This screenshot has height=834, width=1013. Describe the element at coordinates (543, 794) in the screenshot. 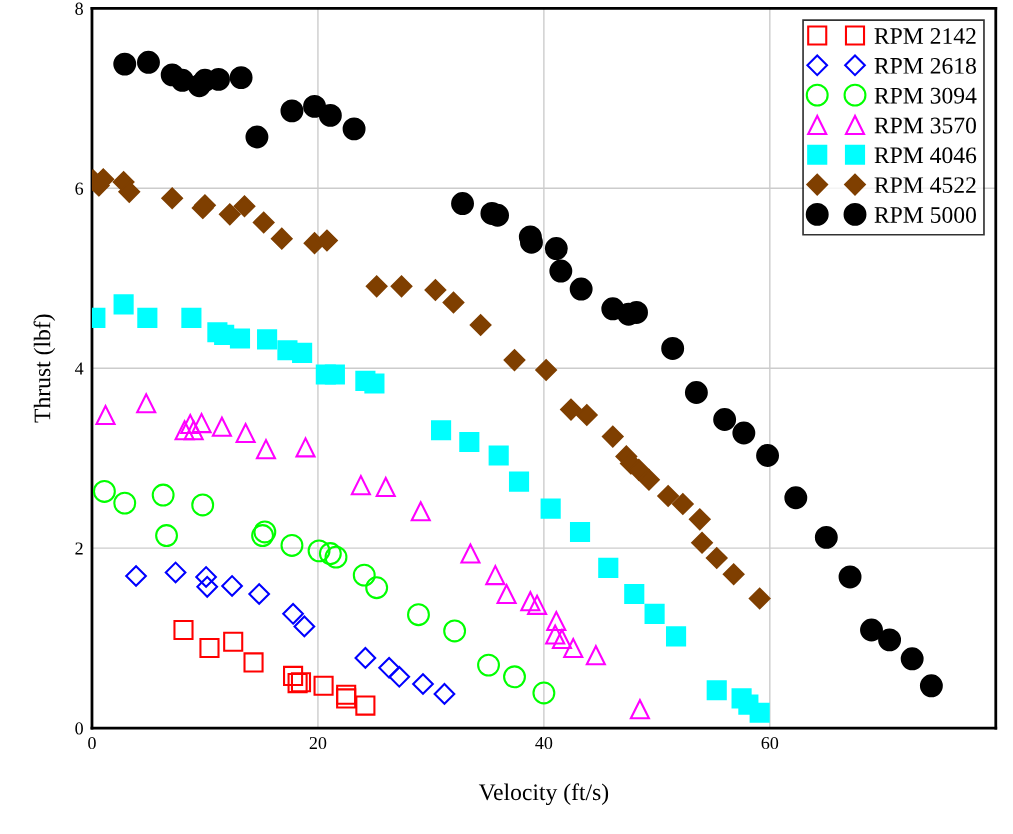

I see `x-axis-title: Velocity (ft/s)` at that location.